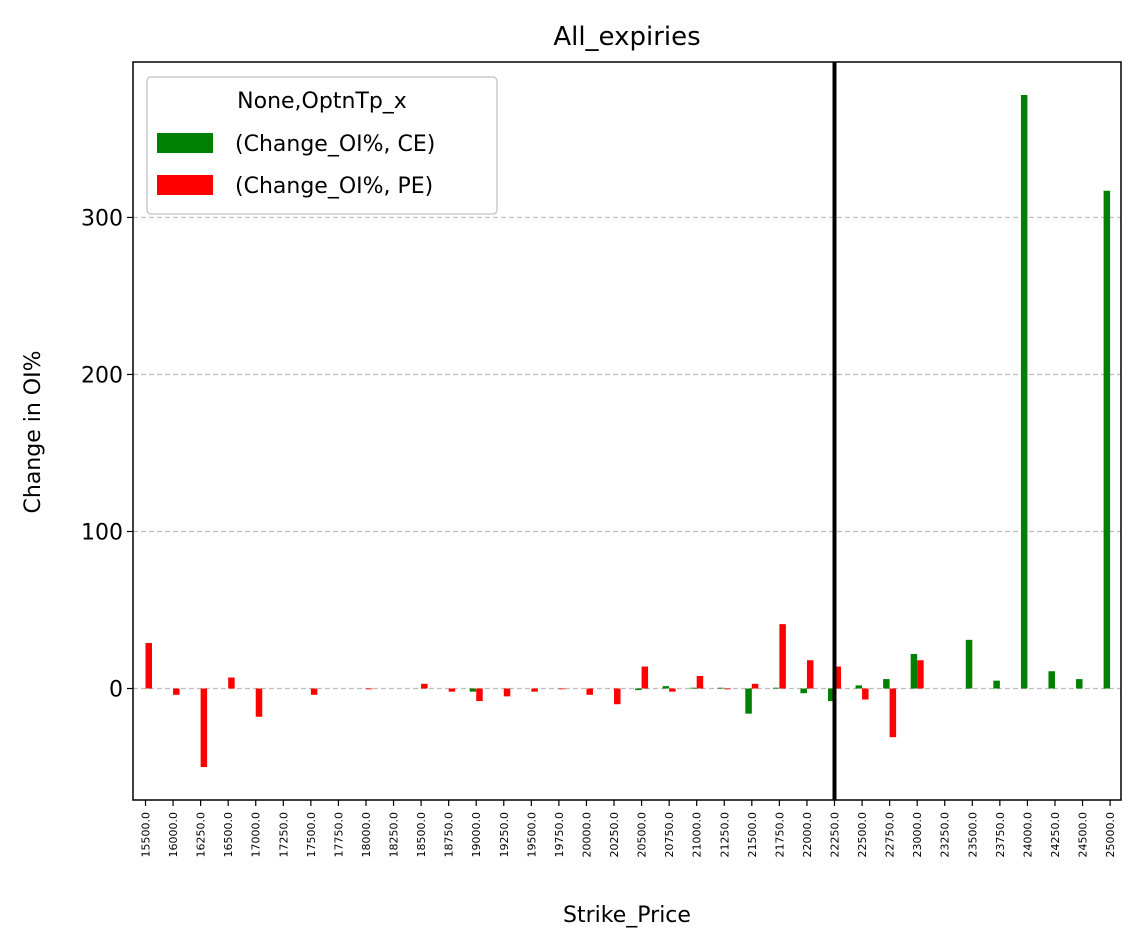 This screenshot has width=1143, height=950. I want to click on legend-box, so click(322, 145).